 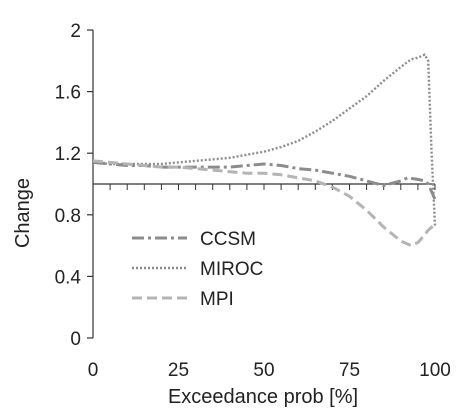 What do you see at coordinates (231, 269) in the screenshot?
I see `legend-label-miroc: MIROC` at bounding box center [231, 269].